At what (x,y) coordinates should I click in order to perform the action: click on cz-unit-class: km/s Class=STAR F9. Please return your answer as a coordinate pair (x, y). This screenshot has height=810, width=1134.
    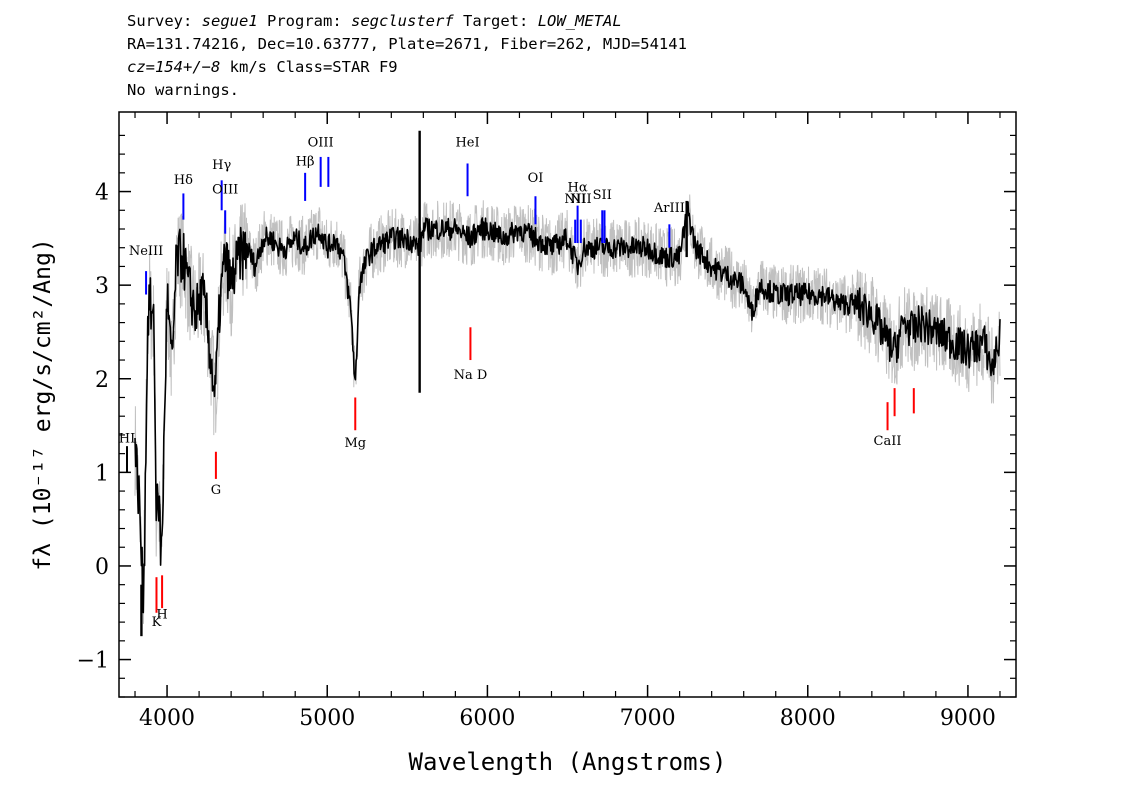
    Looking at the image, I should click on (309, 67).